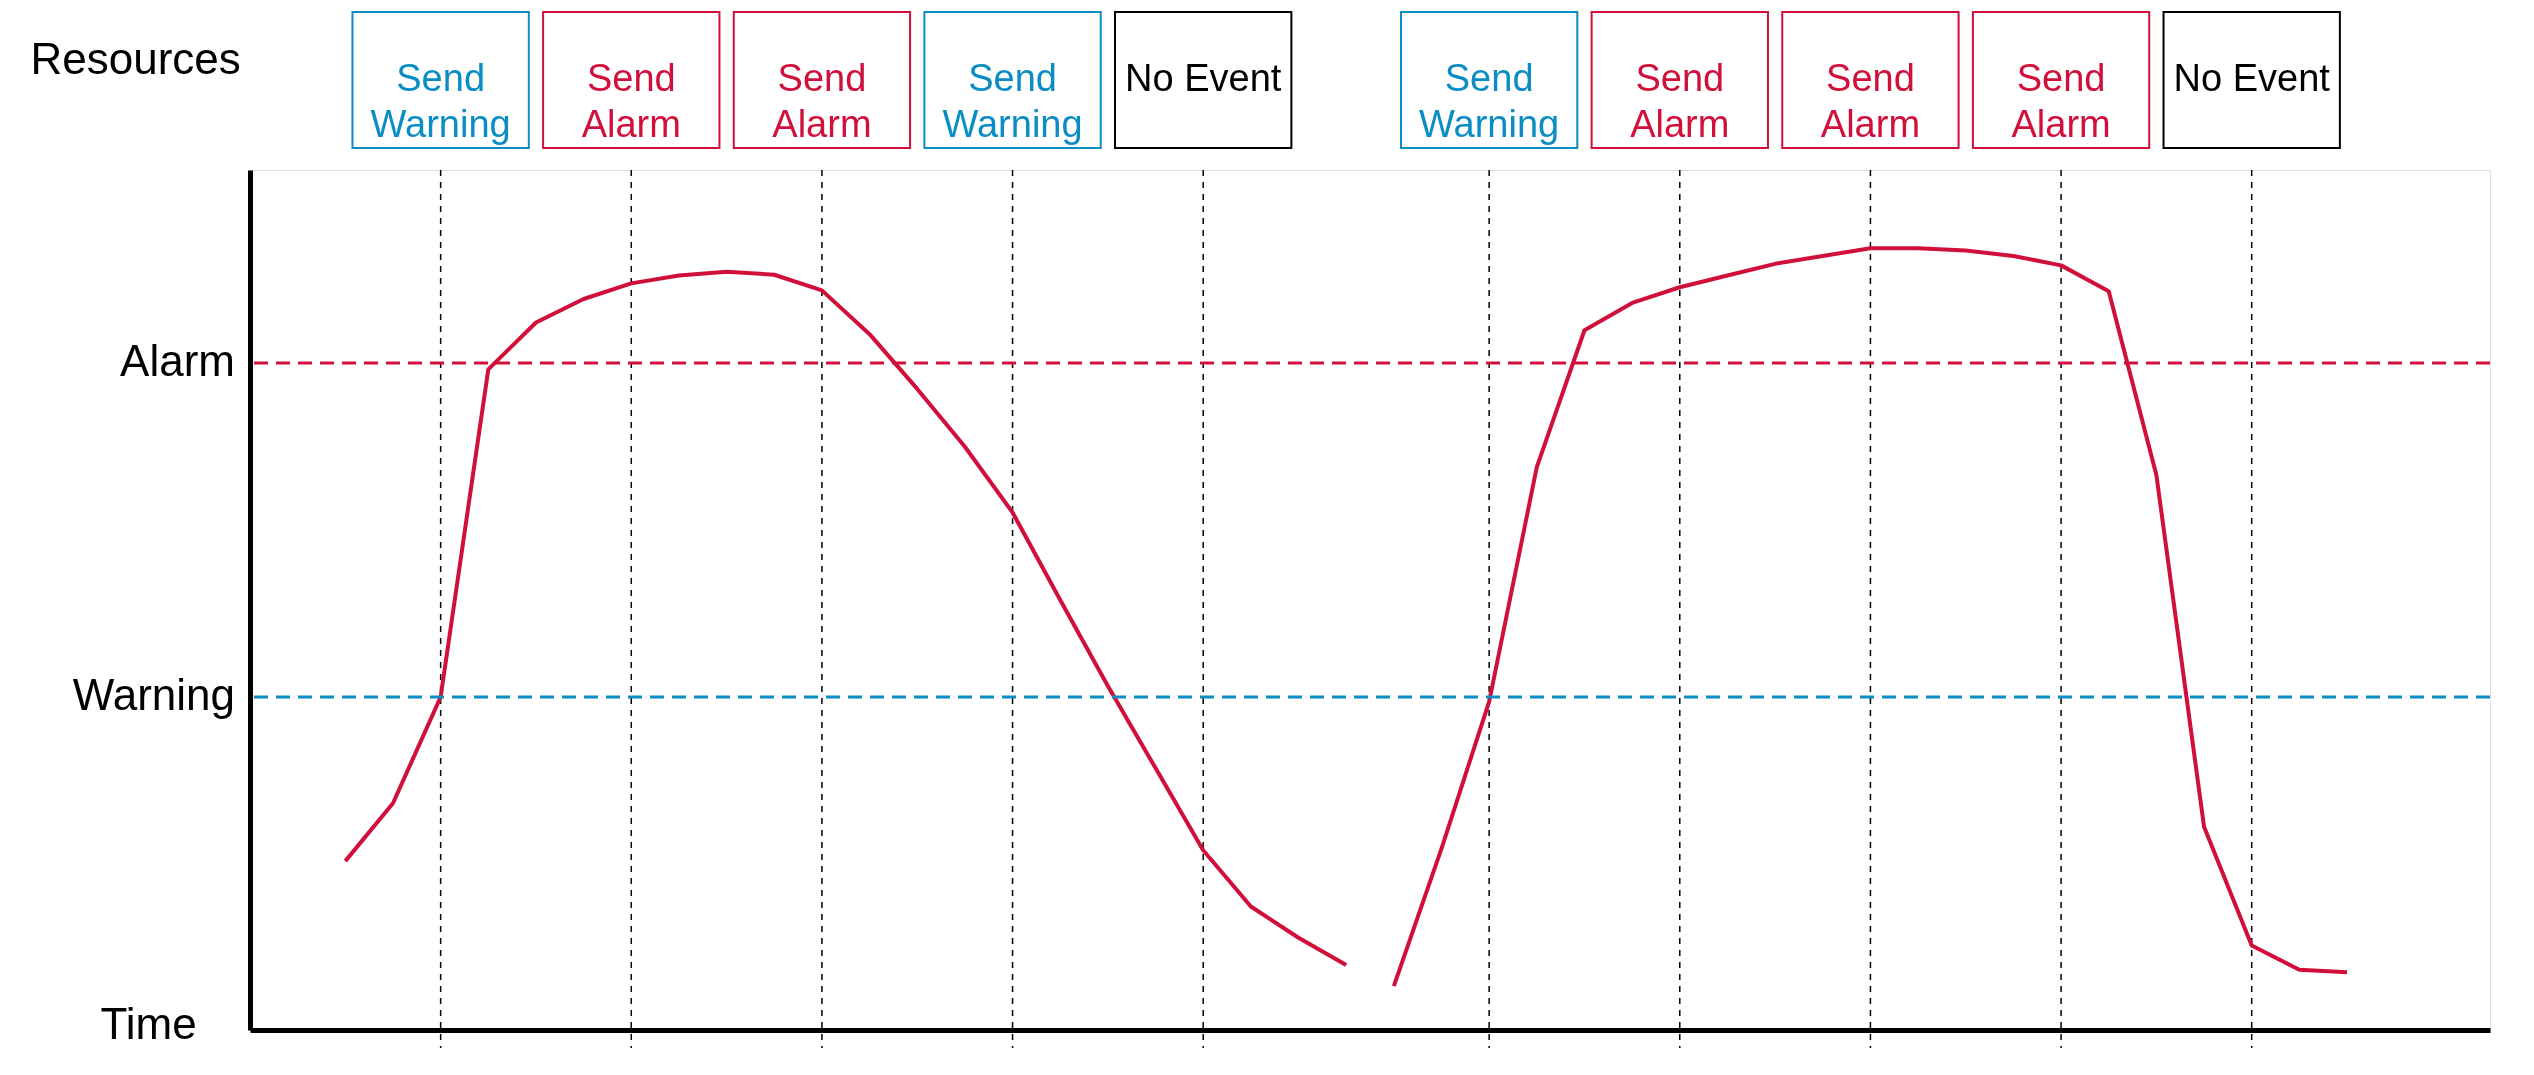  I want to click on y-axis-title: Resources, so click(135, 58).